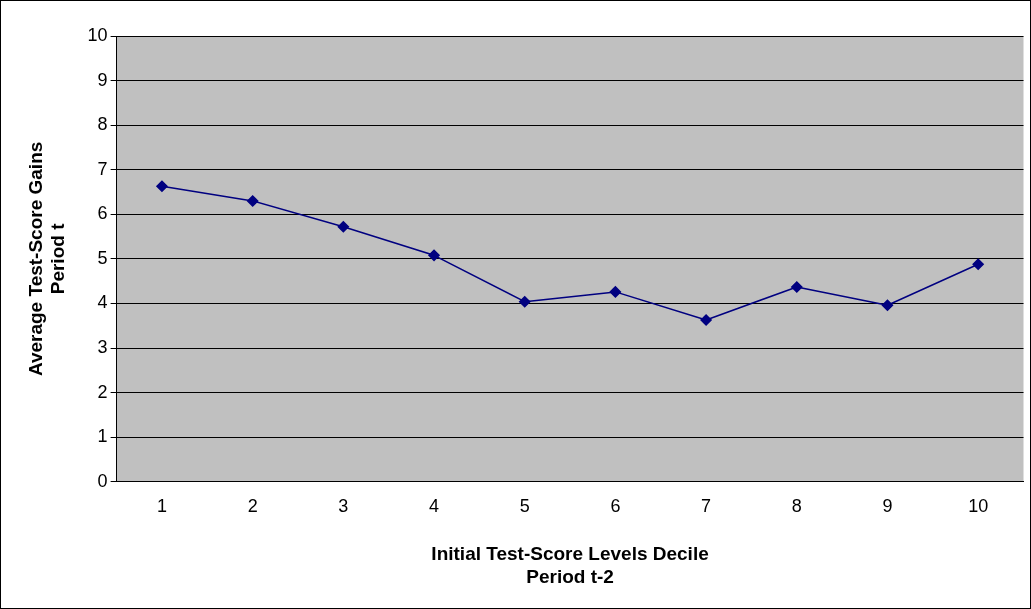  Describe the element at coordinates (102, 302) in the screenshot. I see `y-tick-label: 4` at that location.